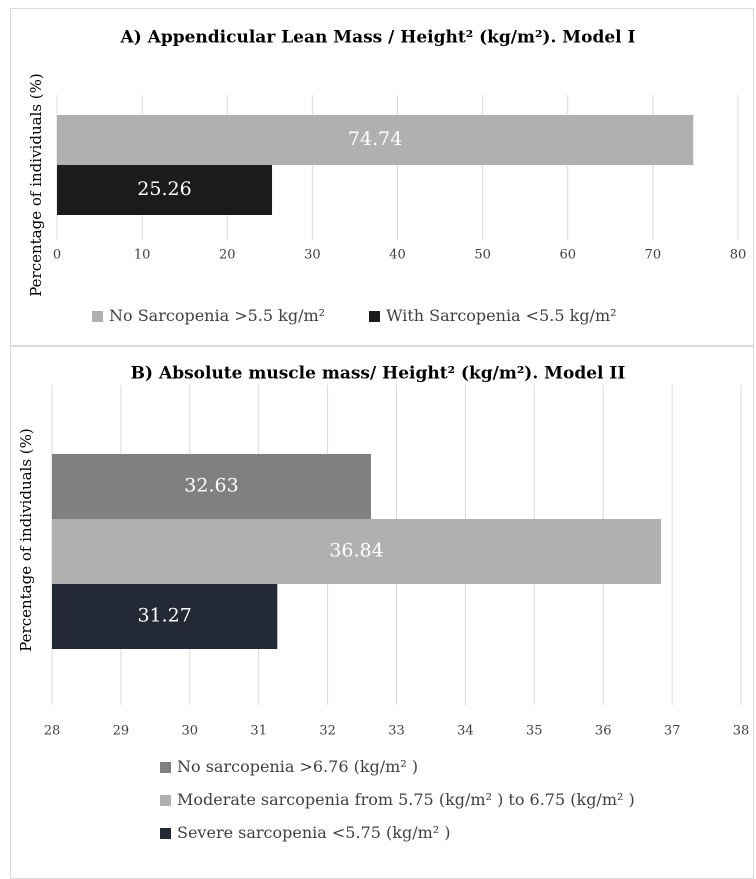 Image resolution: width=756 pixels, height=879 pixels. Describe the element at coordinates (567, 255) in the screenshot. I see `x-tick-label: 60` at that location.